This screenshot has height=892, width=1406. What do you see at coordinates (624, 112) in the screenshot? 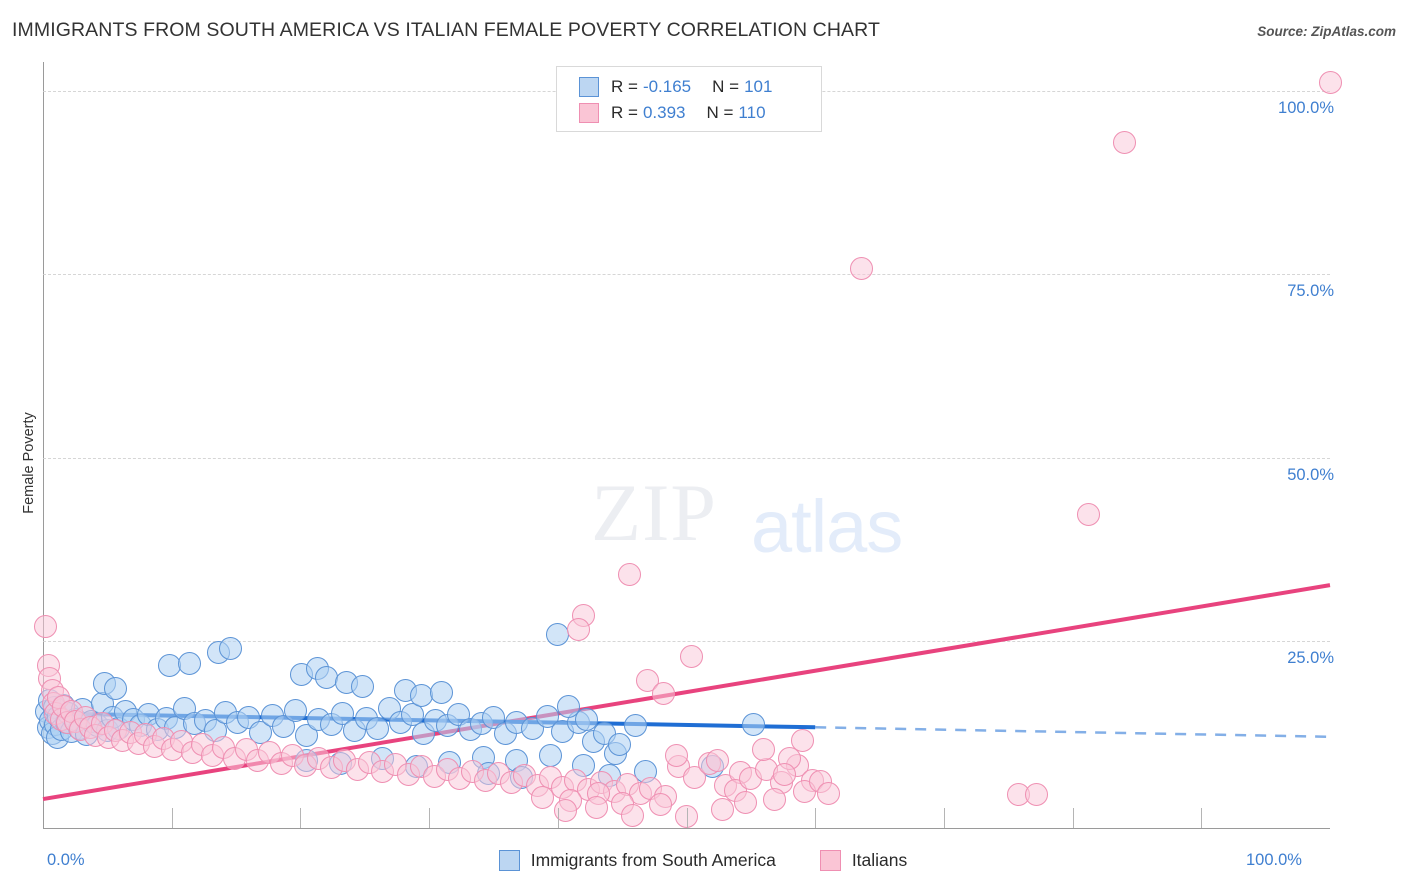
I see `legend-r-label-pink: R =` at bounding box center [624, 112].